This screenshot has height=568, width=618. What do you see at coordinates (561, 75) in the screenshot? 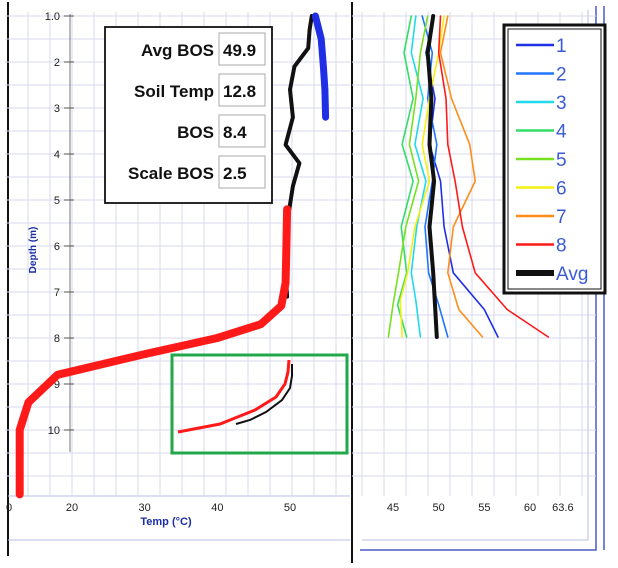
I see `legend-label: 2` at bounding box center [561, 75].